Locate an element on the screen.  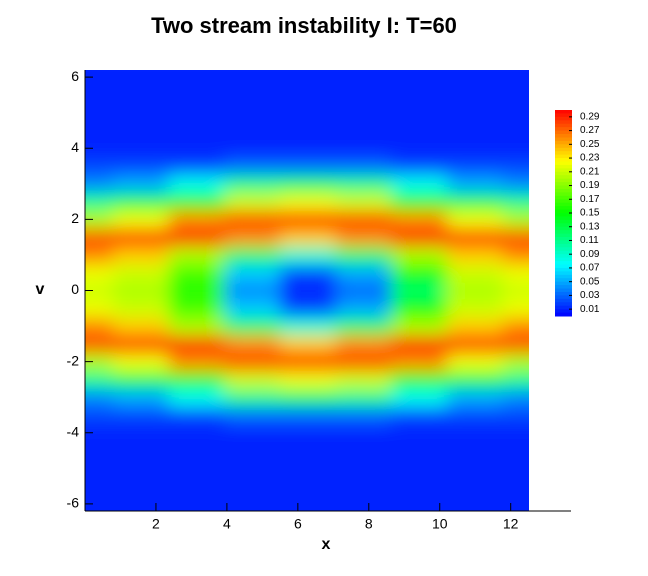
x-tick-label: 10 is located at coordinates (440, 524).